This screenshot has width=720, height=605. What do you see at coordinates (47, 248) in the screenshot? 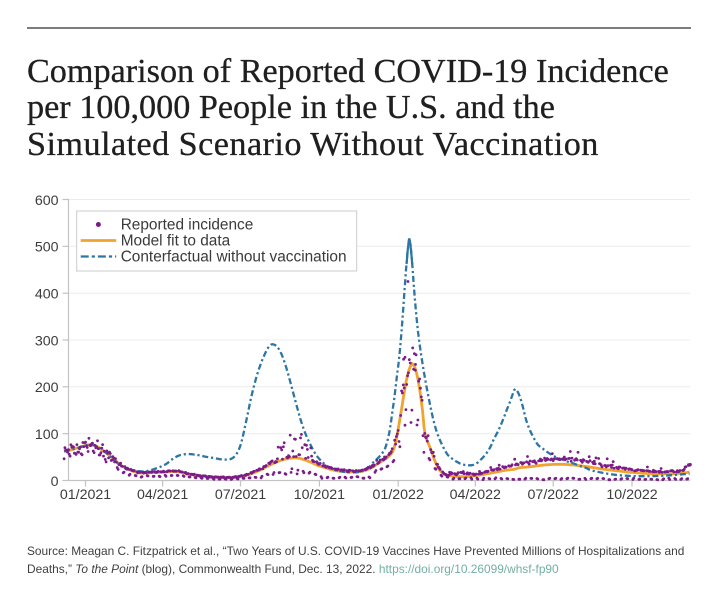
I see `svg-text: 500` at bounding box center [47, 248].